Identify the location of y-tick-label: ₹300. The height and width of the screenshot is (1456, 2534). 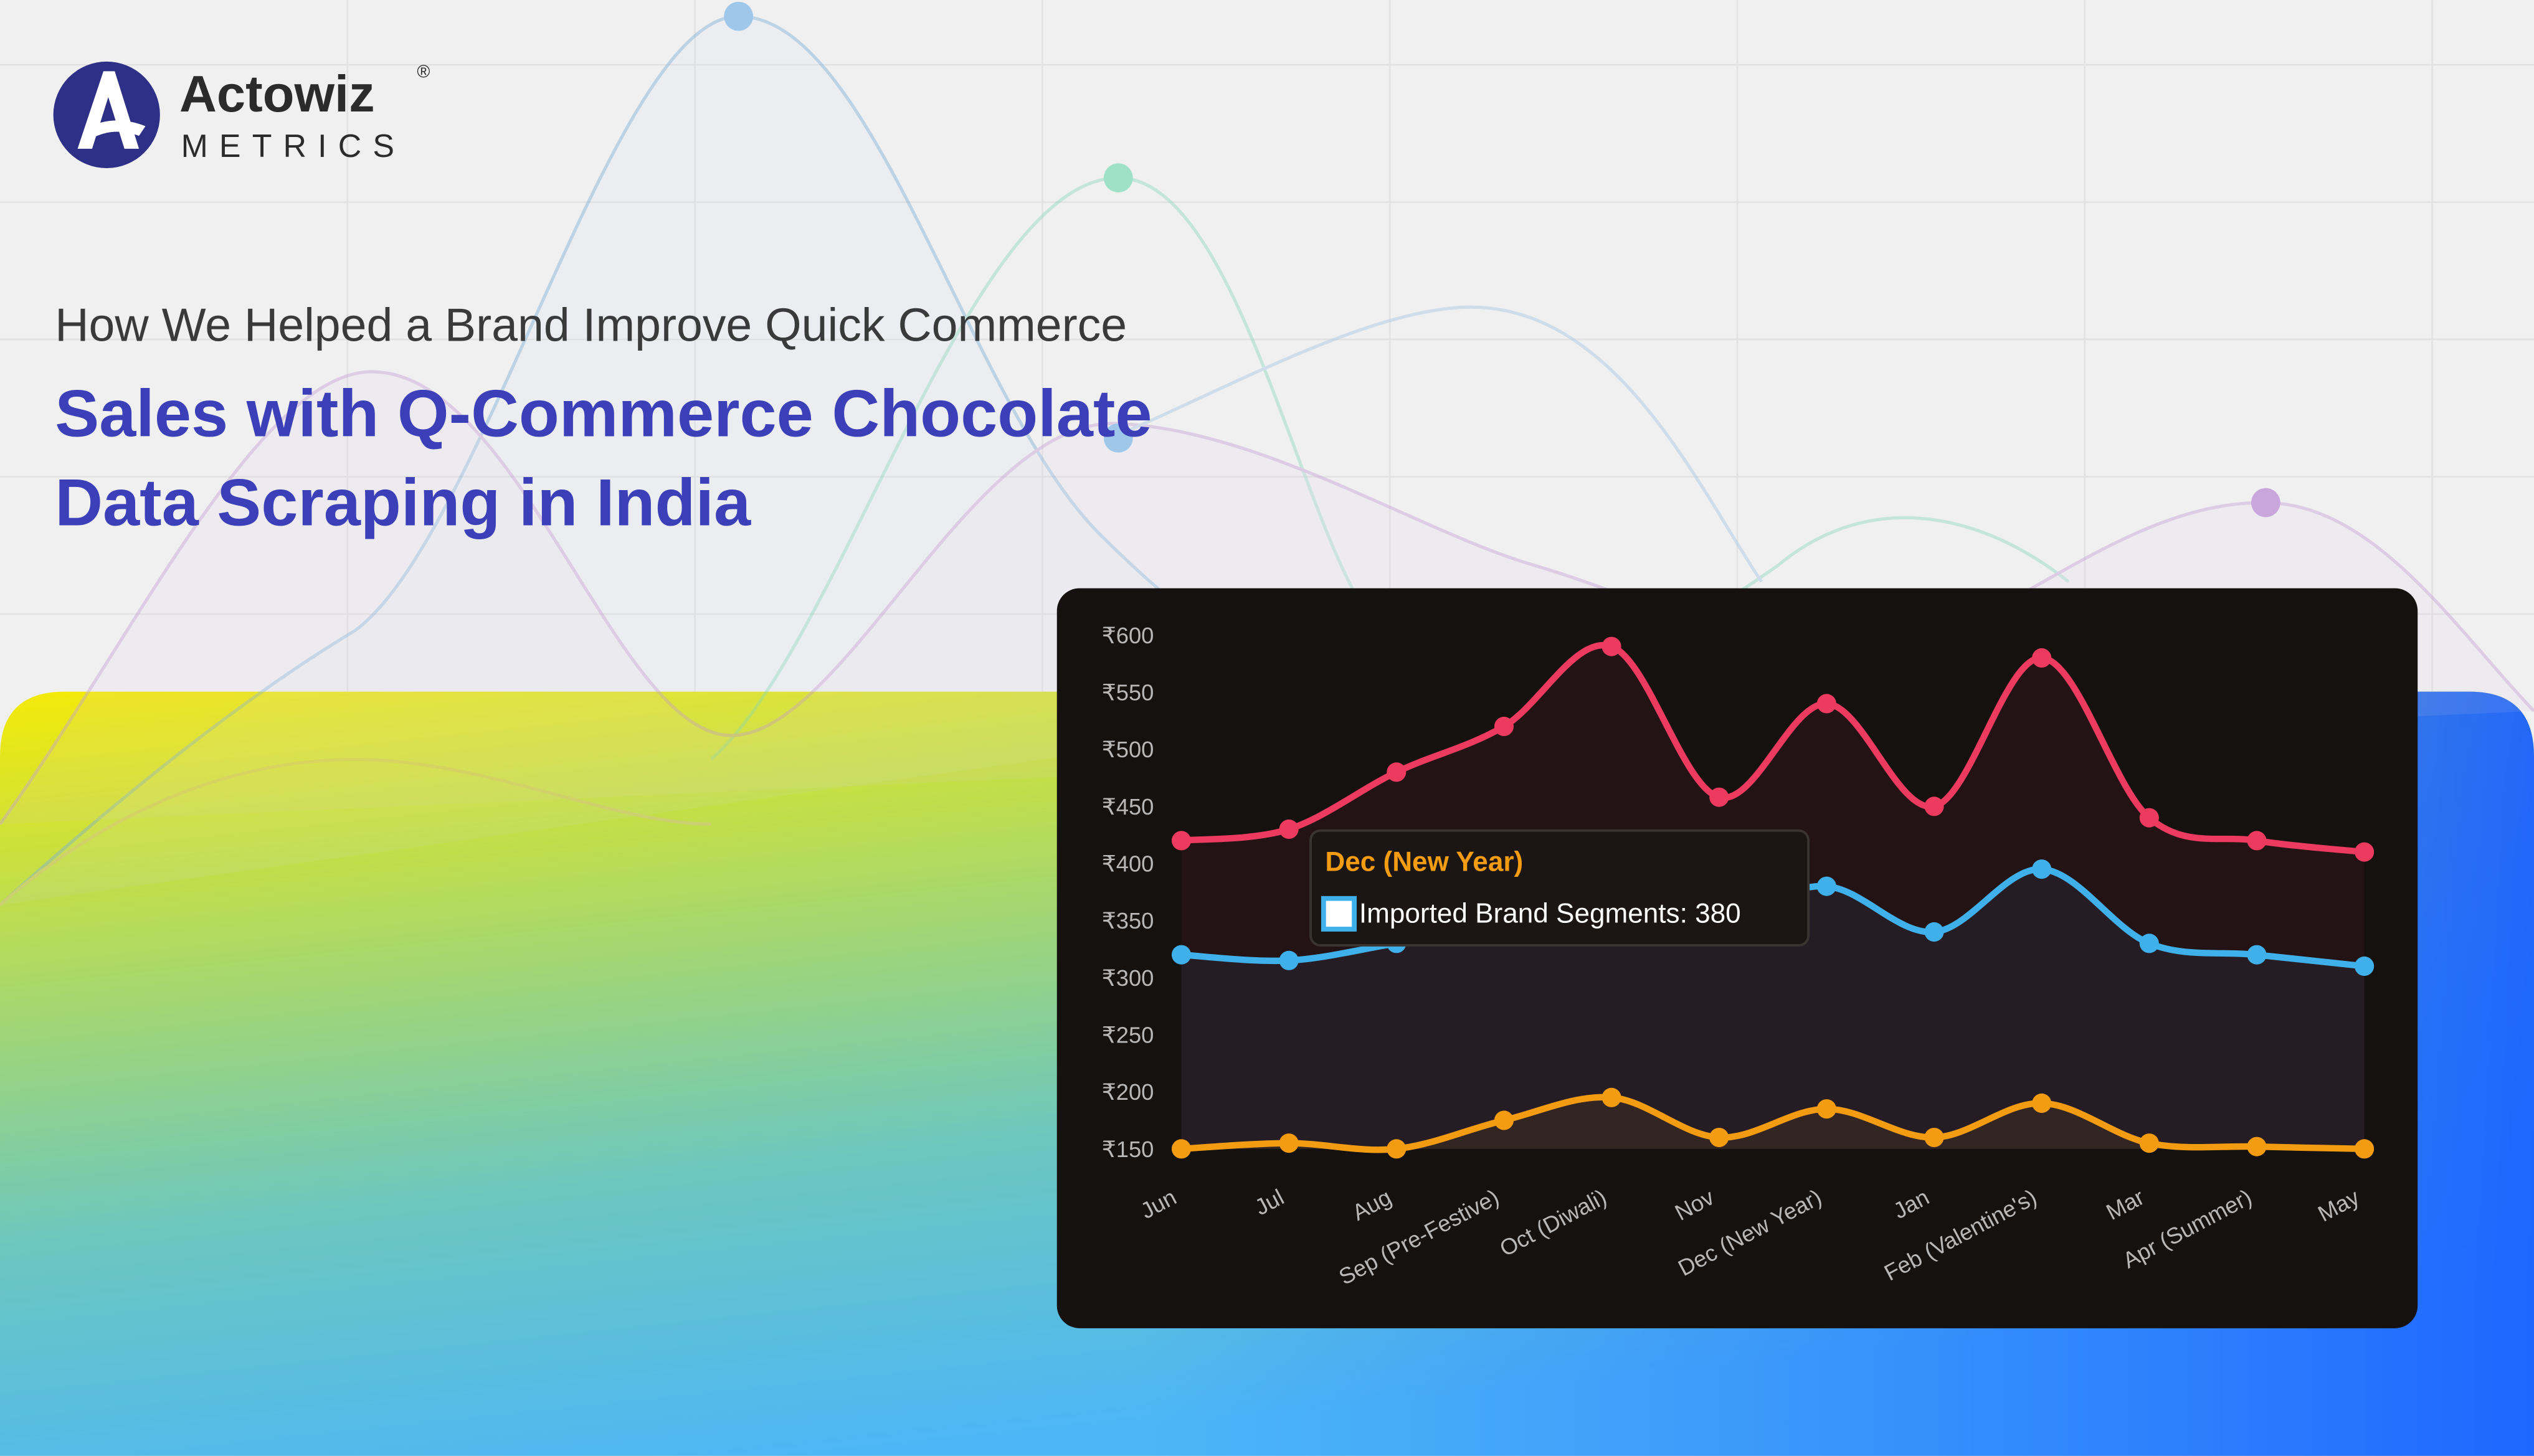
(1128, 978).